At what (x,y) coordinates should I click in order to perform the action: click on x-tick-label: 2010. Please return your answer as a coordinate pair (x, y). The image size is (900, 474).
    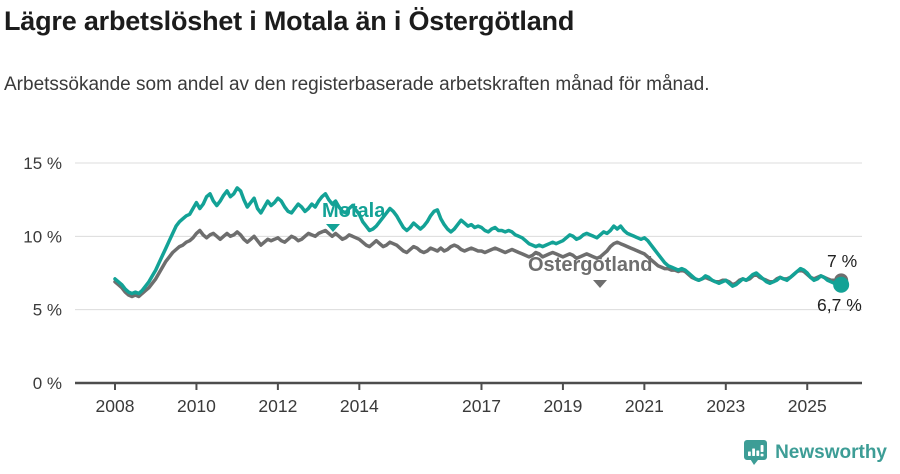
    Looking at the image, I should click on (196, 406).